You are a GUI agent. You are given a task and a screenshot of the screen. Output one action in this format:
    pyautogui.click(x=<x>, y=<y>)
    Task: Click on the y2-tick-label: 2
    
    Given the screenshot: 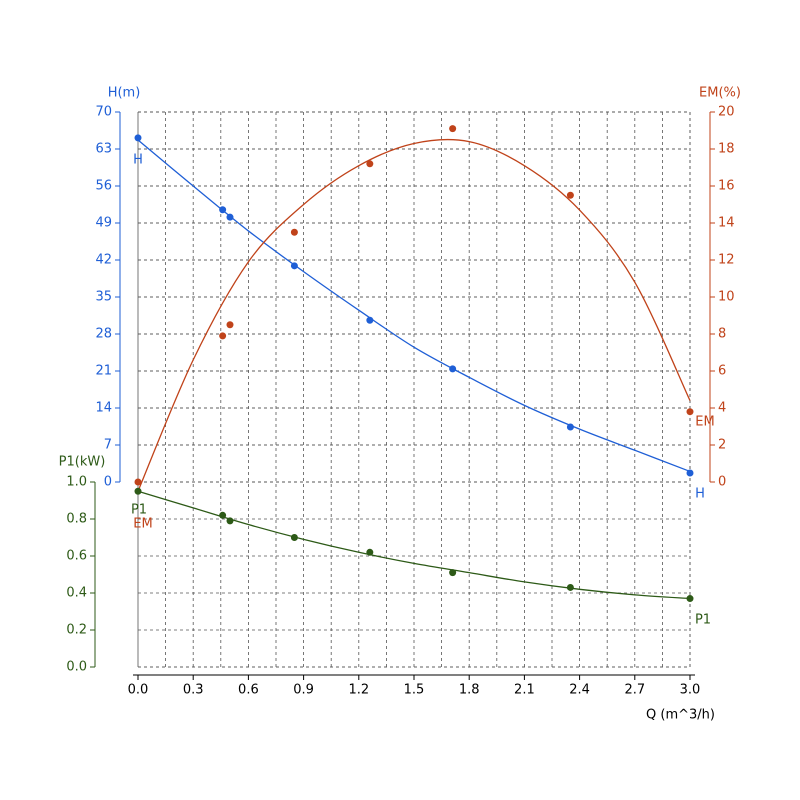 What is the action you would take?
    pyautogui.click(x=722, y=445)
    